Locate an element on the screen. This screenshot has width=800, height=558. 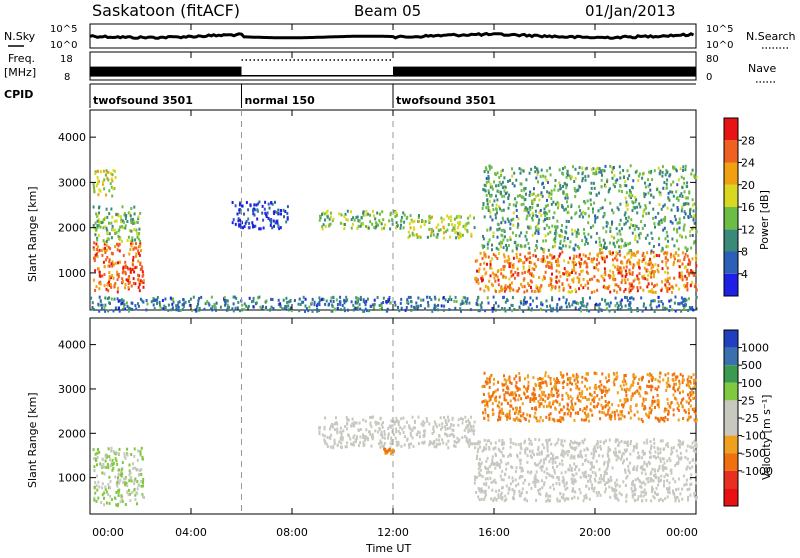
freq-tick-top: 18 is located at coordinates (66, 59).